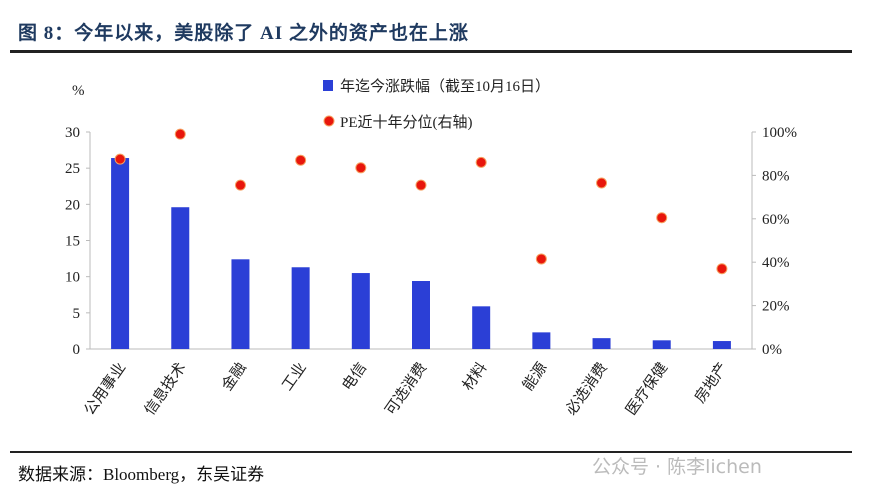  Describe the element at coordinates (180, 134) in the screenshot. I see `pe-point-信息技术` at that location.